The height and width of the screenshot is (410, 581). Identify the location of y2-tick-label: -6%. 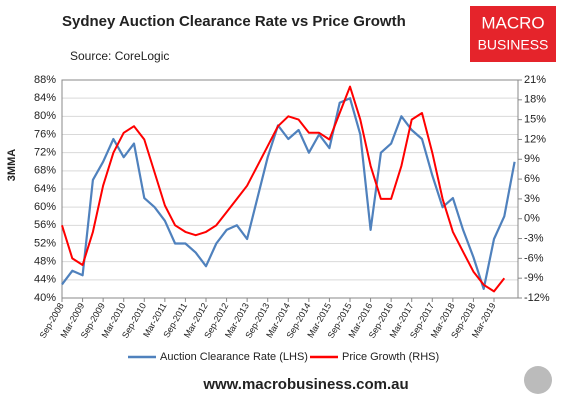
(534, 258).